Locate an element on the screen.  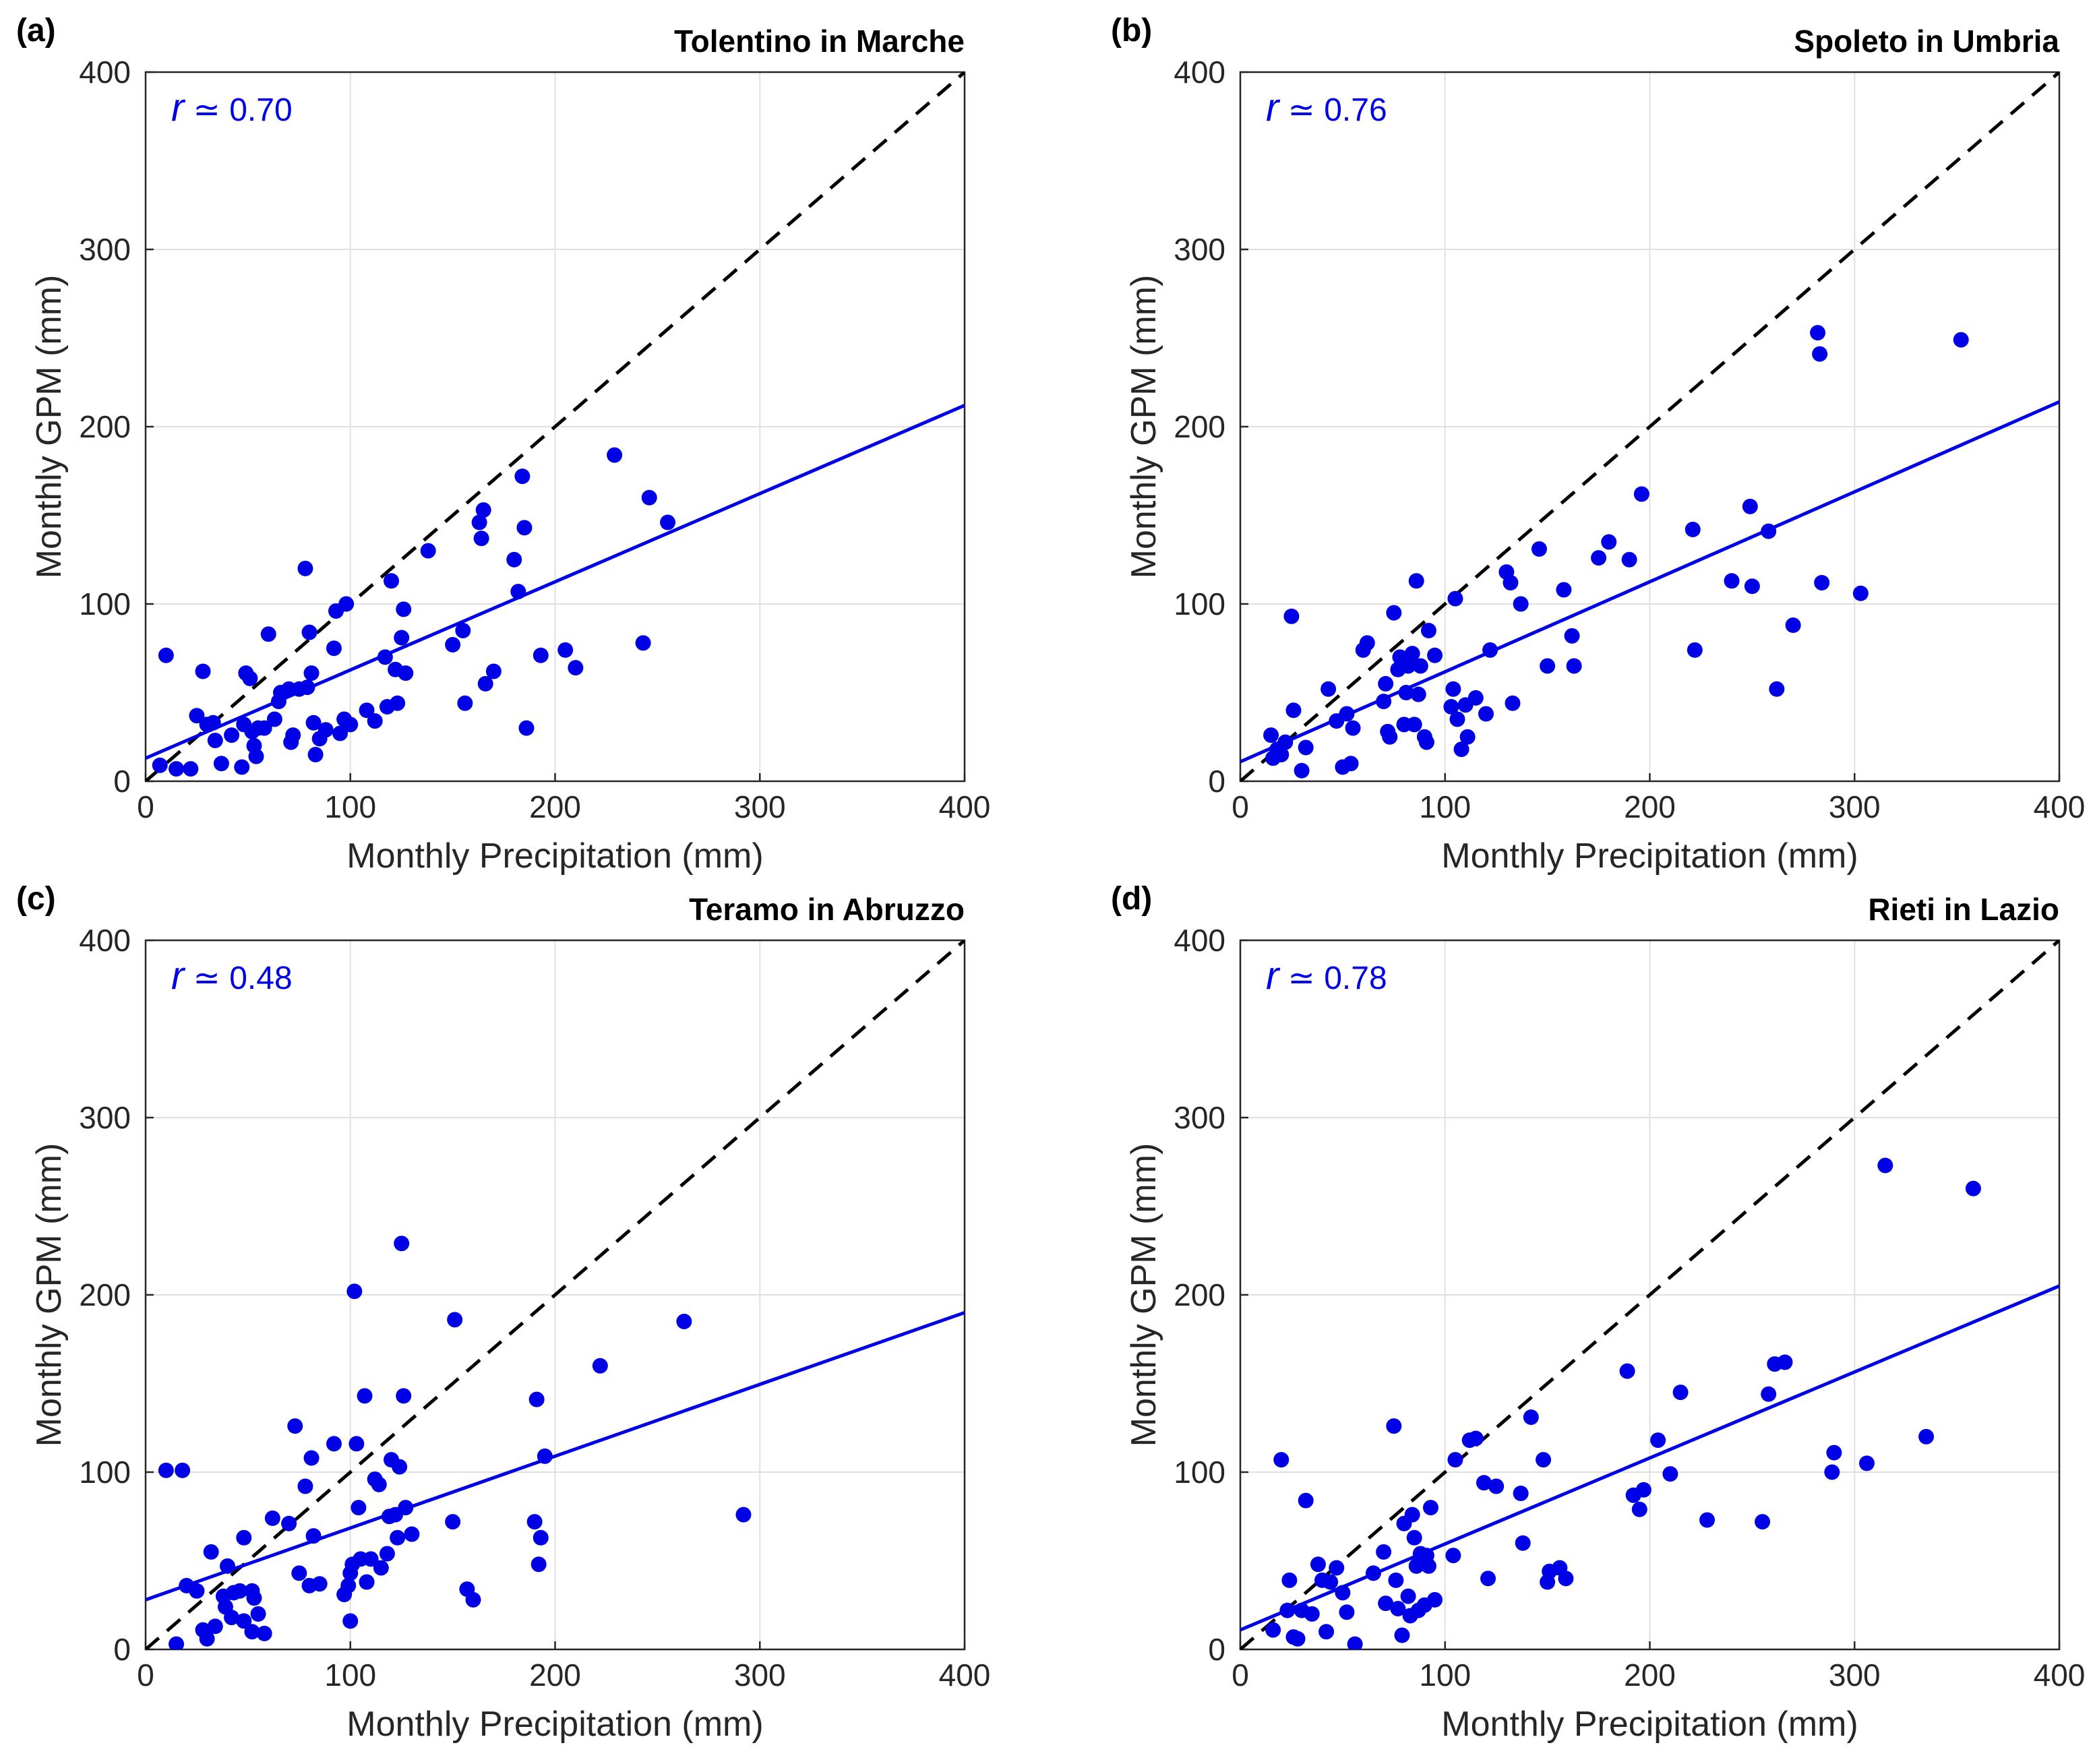
x-tick-label: 100 is located at coordinates (350, 1675).